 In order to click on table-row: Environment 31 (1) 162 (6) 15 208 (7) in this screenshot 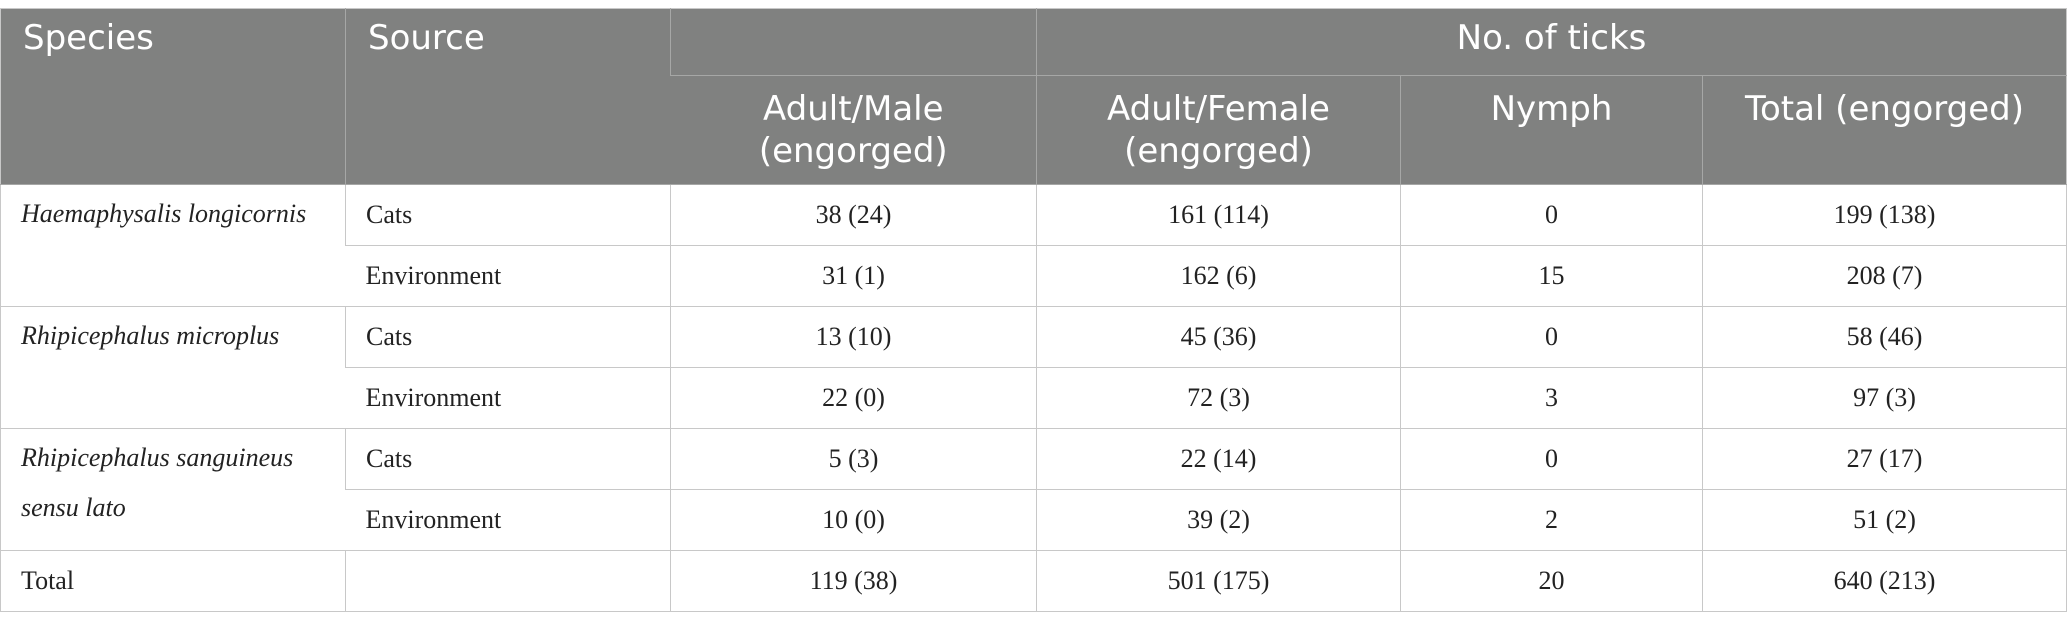, I will do `click(1034, 276)`.